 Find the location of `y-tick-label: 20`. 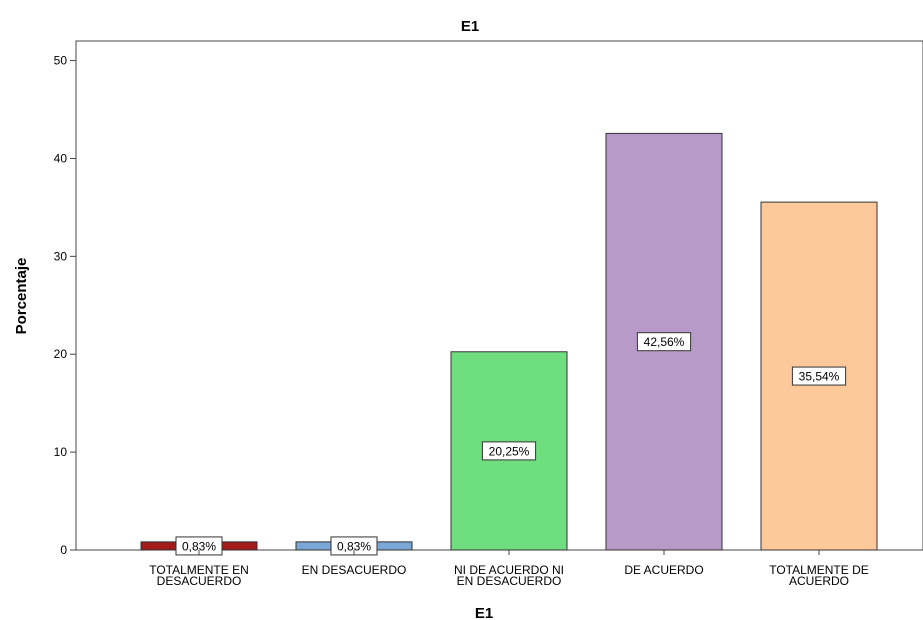

y-tick-label: 20 is located at coordinates (61, 354).